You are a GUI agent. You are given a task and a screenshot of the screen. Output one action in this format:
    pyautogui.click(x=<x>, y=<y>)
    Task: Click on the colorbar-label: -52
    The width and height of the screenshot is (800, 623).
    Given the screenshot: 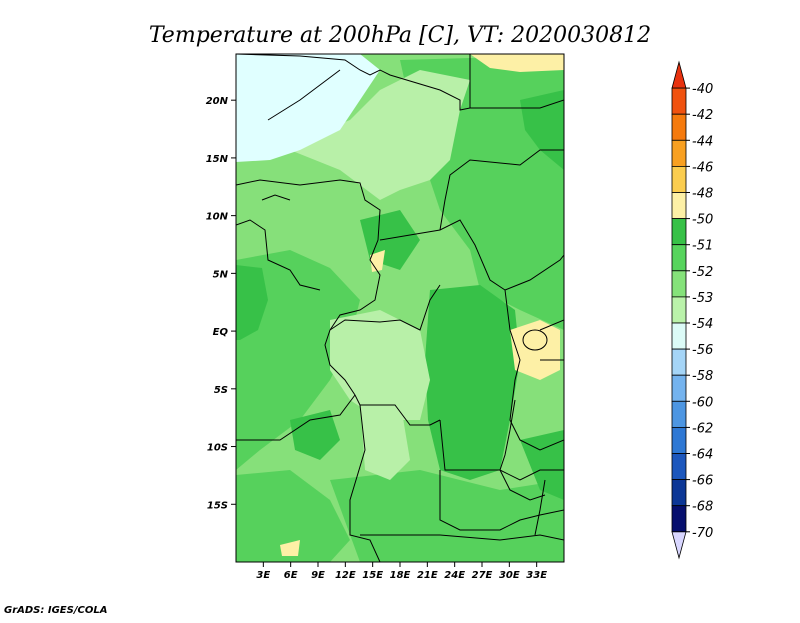 What is the action you would take?
    pyautogui.click(x=702, y=272)
    